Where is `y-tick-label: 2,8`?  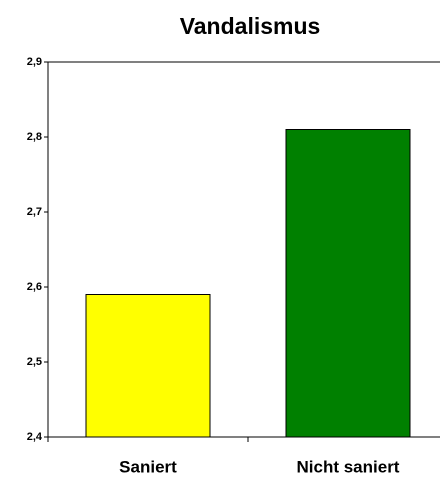 y-tick-label: 2,8 is located at coordinates (34, 137).